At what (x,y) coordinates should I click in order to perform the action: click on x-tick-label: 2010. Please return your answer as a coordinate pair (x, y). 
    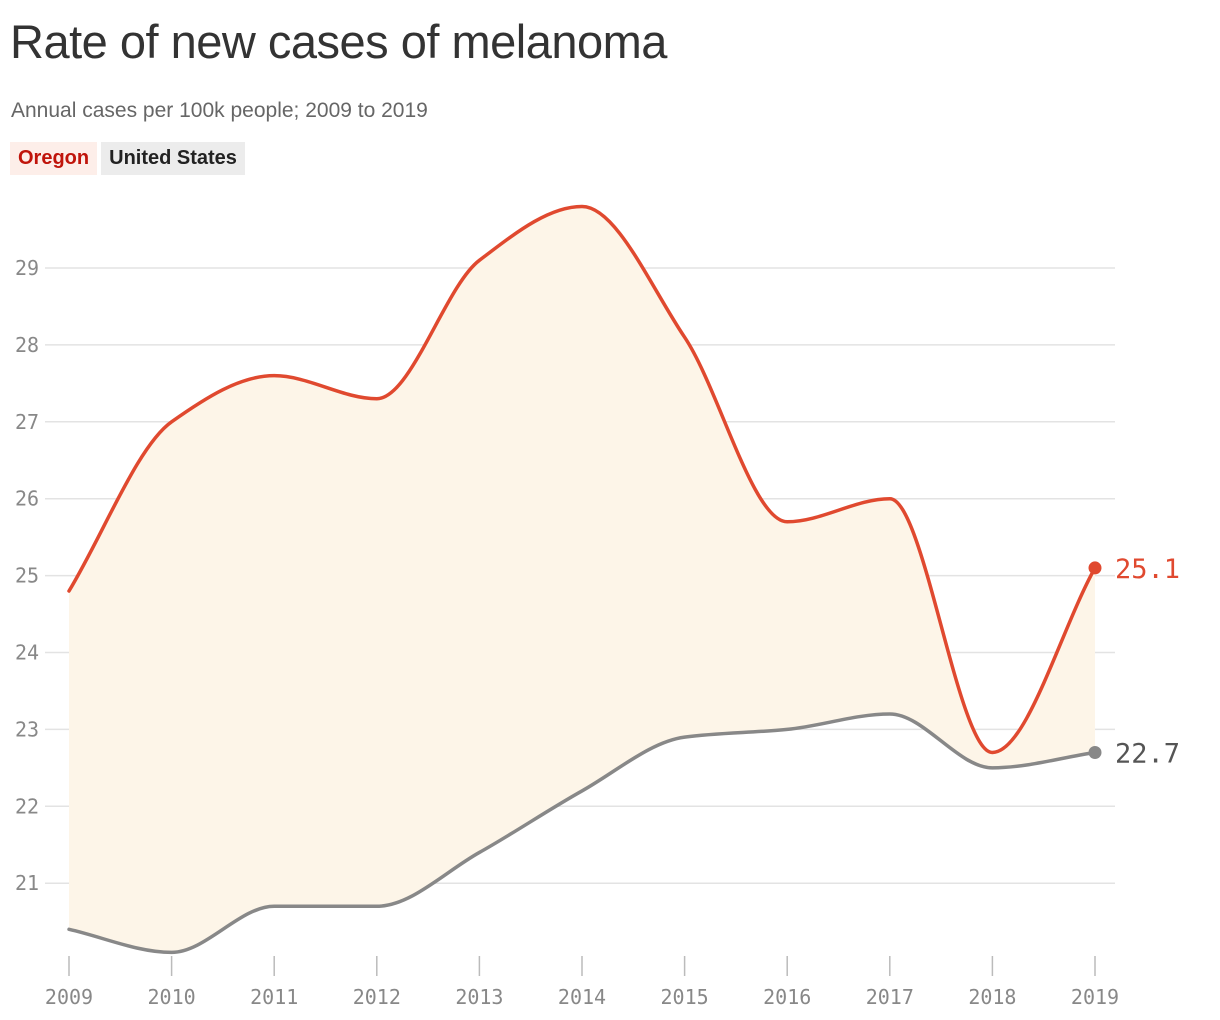
    Looking at the image, I should click on (172, 997).